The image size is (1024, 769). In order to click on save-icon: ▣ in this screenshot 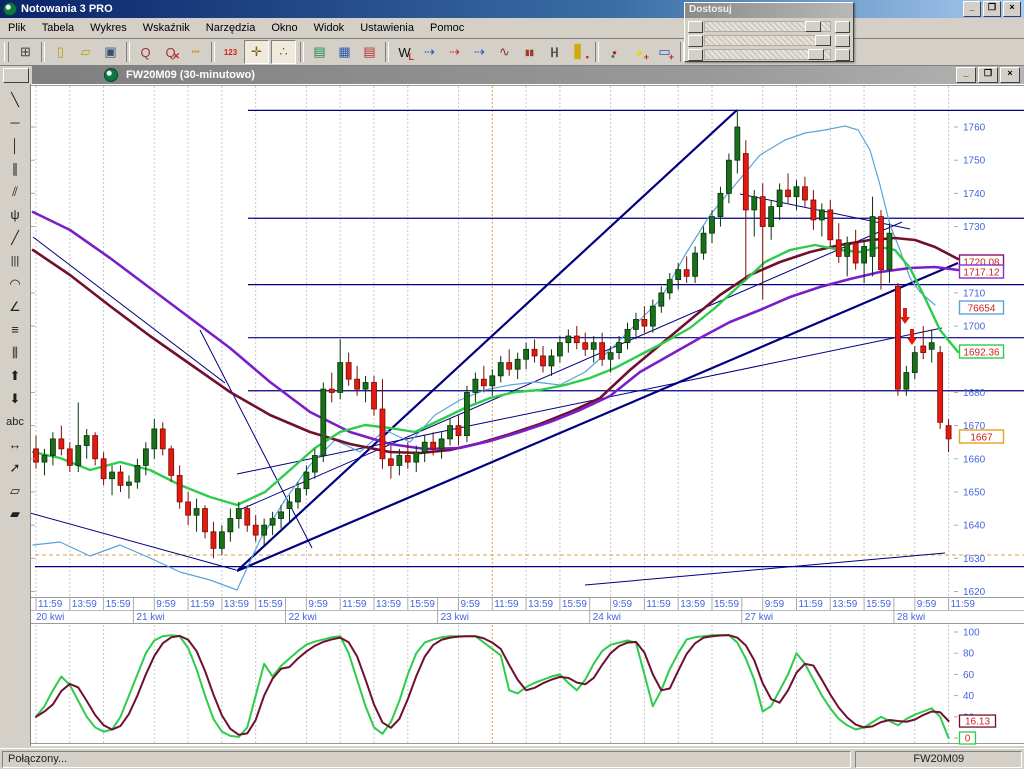, I will do `click(110, 52)`.